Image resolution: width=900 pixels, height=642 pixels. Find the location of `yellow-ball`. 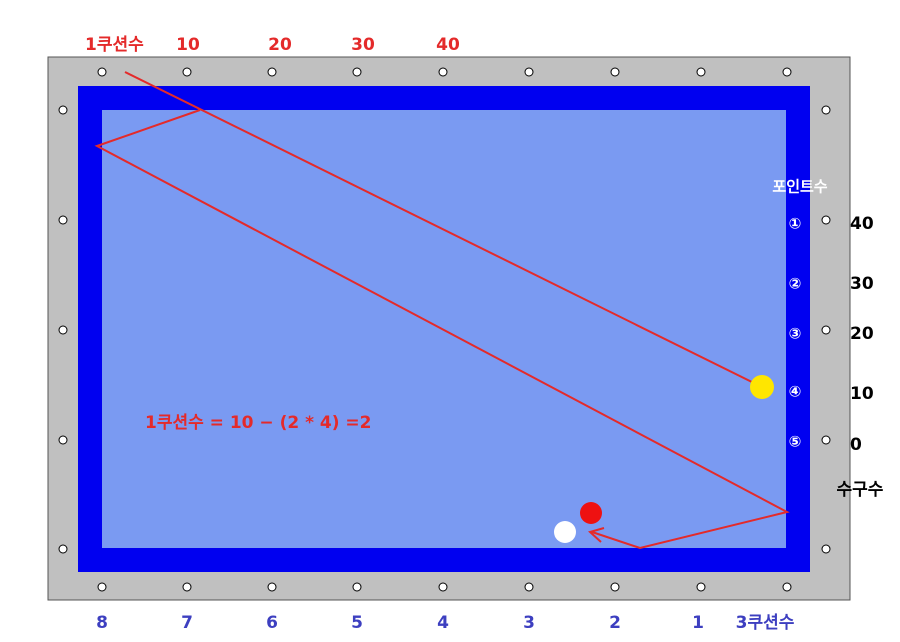

yellow-ball is located at coordinates (762, 387).